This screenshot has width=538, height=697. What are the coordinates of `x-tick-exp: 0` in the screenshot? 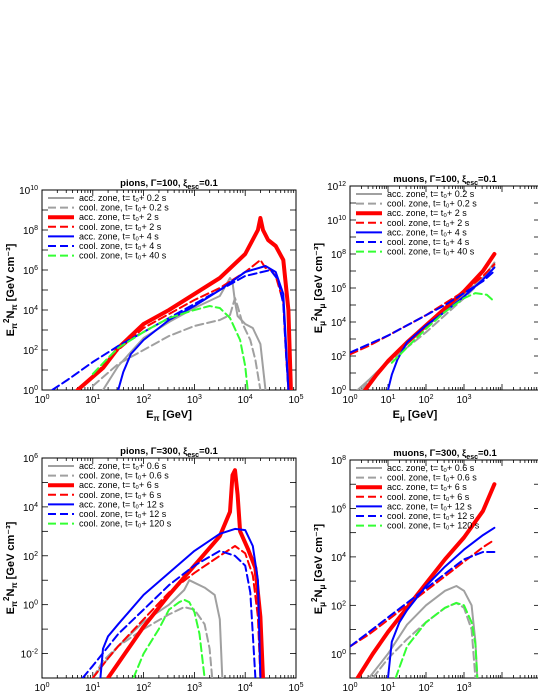 It's located at (48, 685).